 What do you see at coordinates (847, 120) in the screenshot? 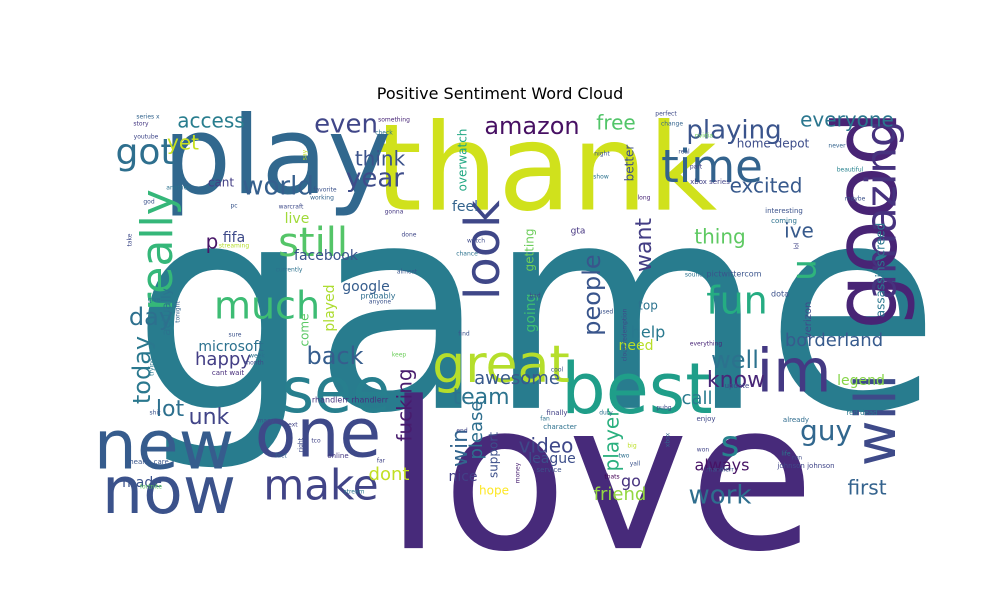
I see `word-everyone: everyone` at bounding box center [847, 120].